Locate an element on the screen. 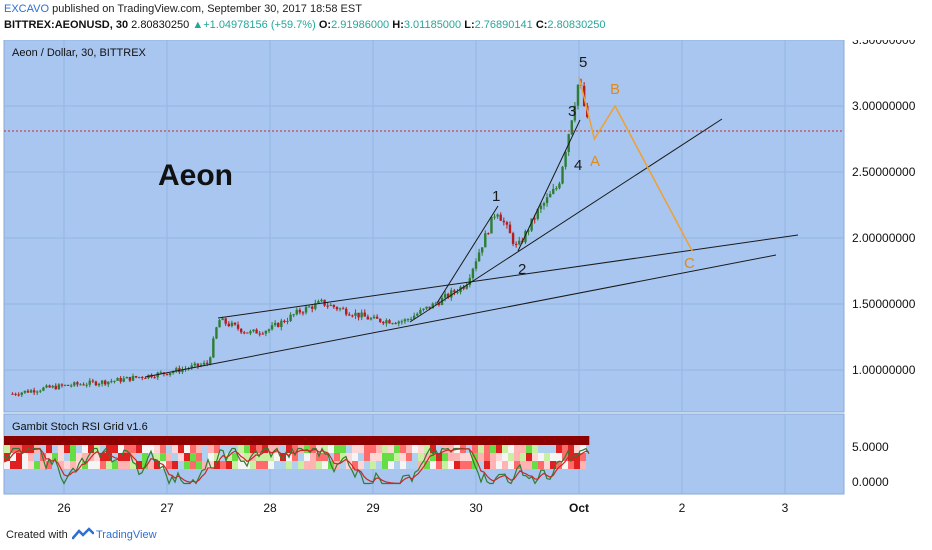 This screenshot has height=550, width=932. indicator-tick-0: 0.0000 is located at coordinates (870, 482).